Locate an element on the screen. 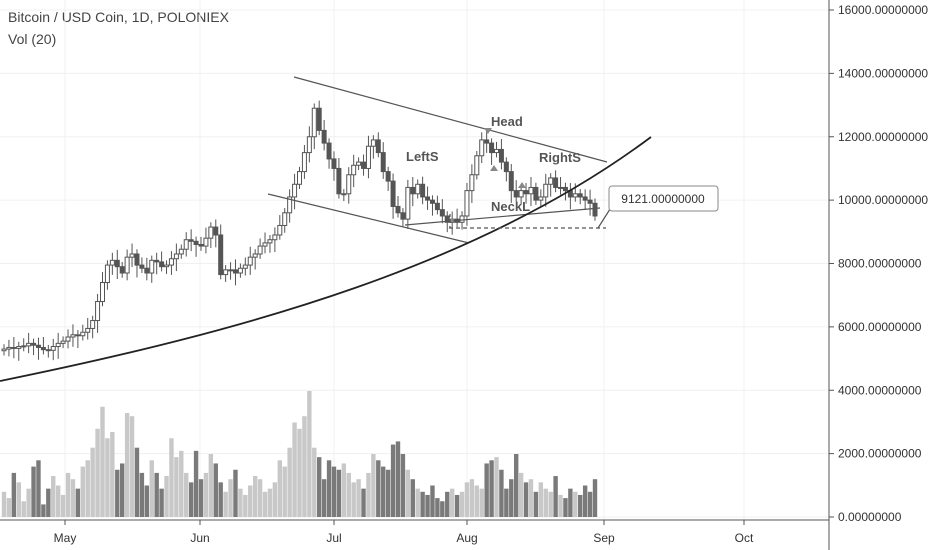  price-tick-label: 16000.00000000 is located at coordinates (883, 10).